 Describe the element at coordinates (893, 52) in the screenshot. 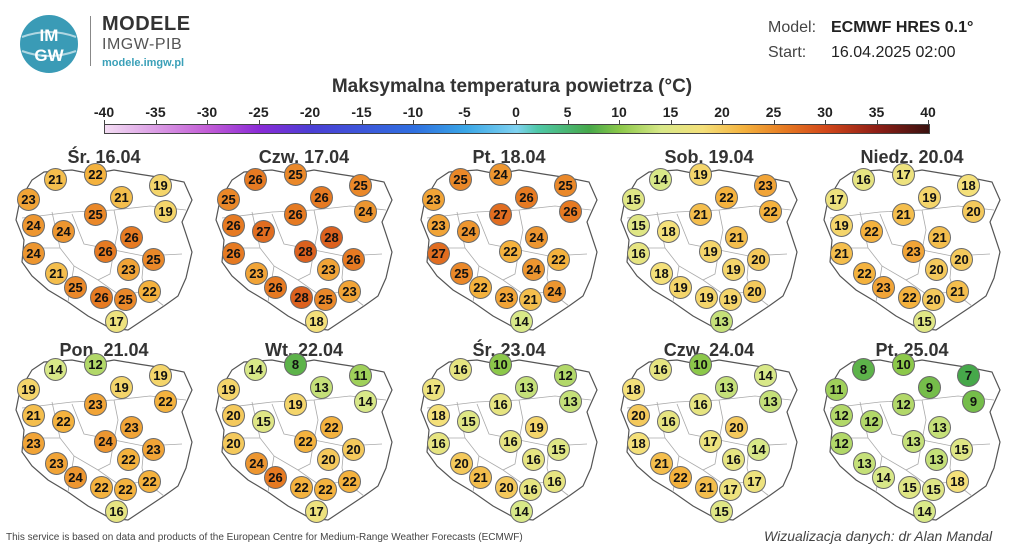

I see `start-value: 16.04.2025 02:00` at that location.